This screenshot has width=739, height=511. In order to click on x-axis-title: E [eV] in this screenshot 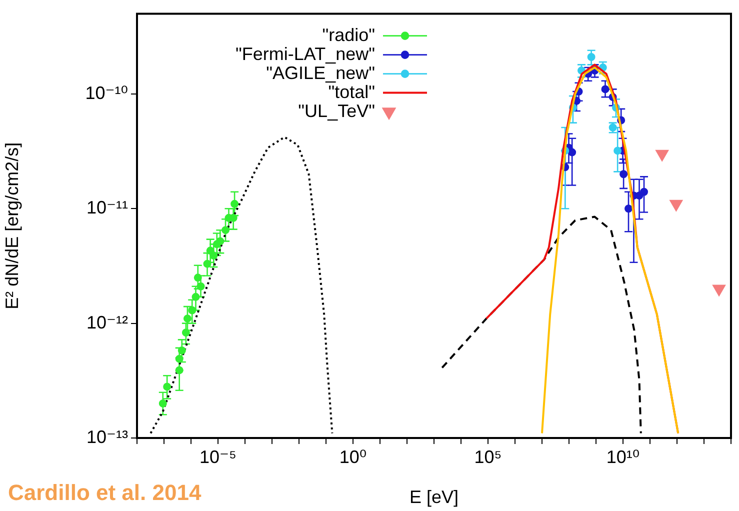, I will do `click(434, 497)`.